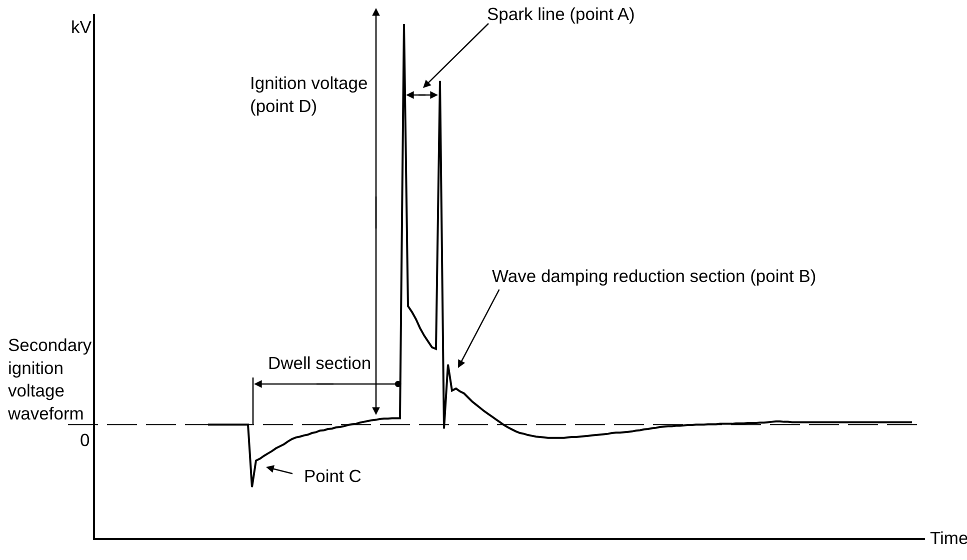 The width and height of the screenshot is (967, 560). What do you see at coordinates (561, 14) in the screenshot?
I see `annotation: Spark line (point A)` at bounding box center [561, 14].